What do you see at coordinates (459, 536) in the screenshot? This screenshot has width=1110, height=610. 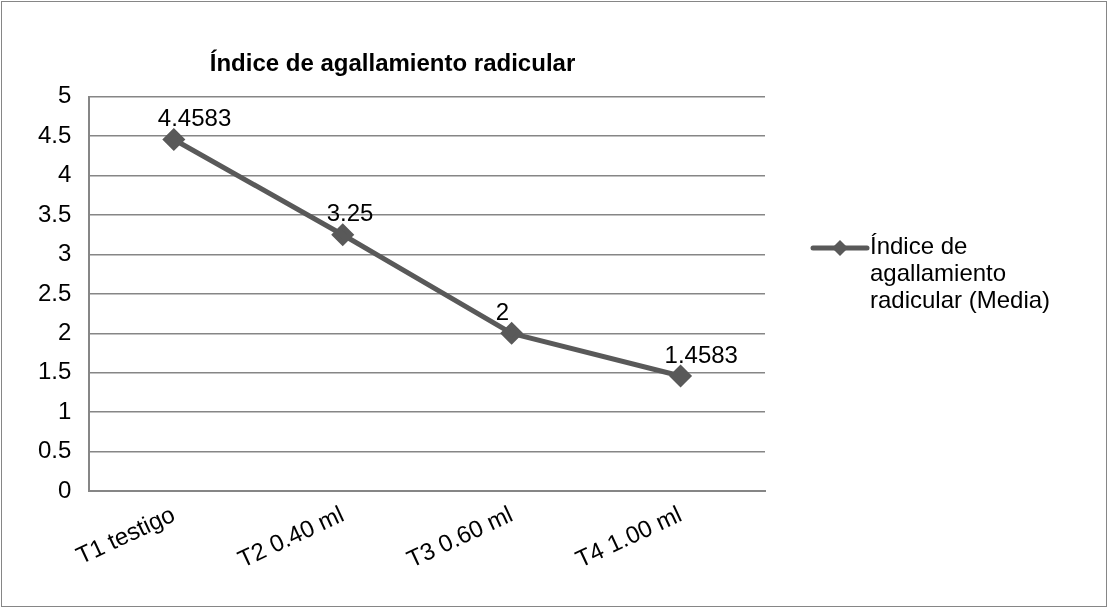 I see `x-tick-label: T3 0.60 ml` at bounding box center [459, 536].